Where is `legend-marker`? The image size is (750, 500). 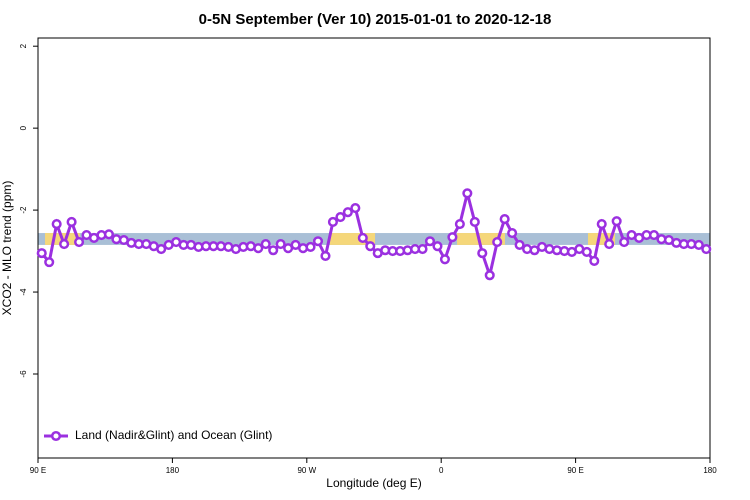
legend-marker is located at coordinates (56, 436).